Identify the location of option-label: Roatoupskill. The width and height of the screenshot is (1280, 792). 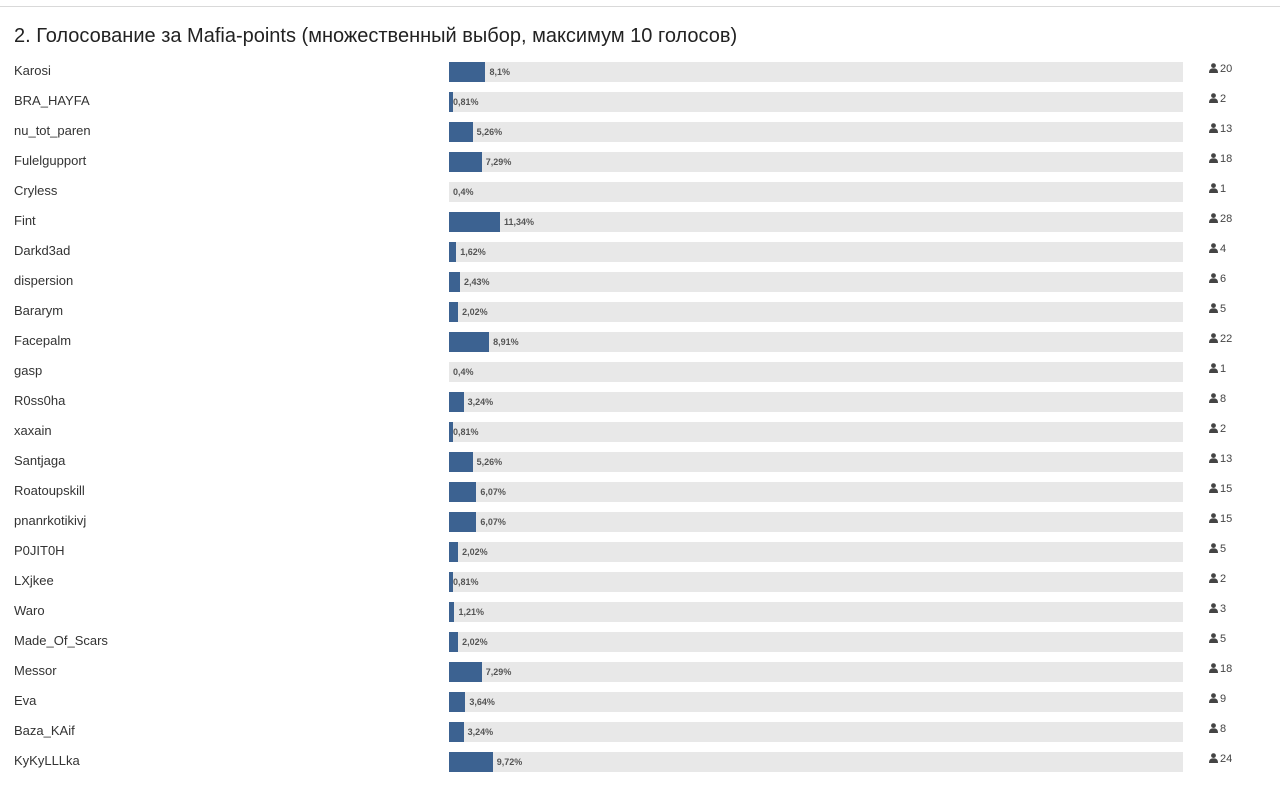
(49, 490).